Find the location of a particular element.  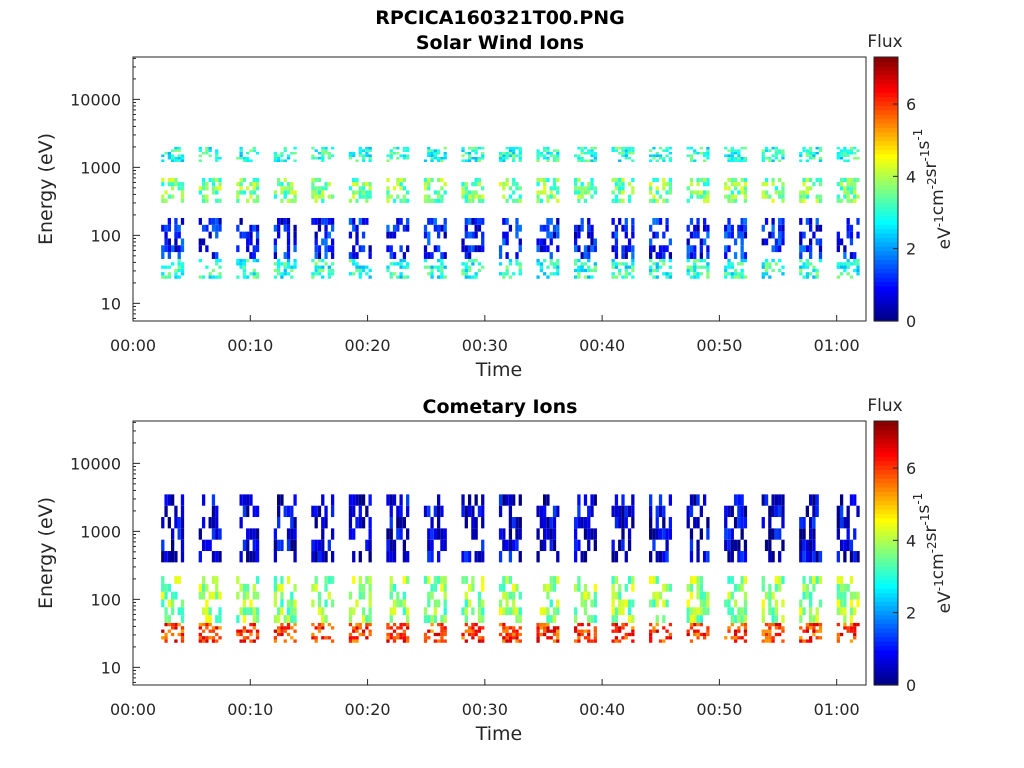

colorbar-unit-label: eV-1cm-2sr-1s-1 is located at coordinates (933, 553).